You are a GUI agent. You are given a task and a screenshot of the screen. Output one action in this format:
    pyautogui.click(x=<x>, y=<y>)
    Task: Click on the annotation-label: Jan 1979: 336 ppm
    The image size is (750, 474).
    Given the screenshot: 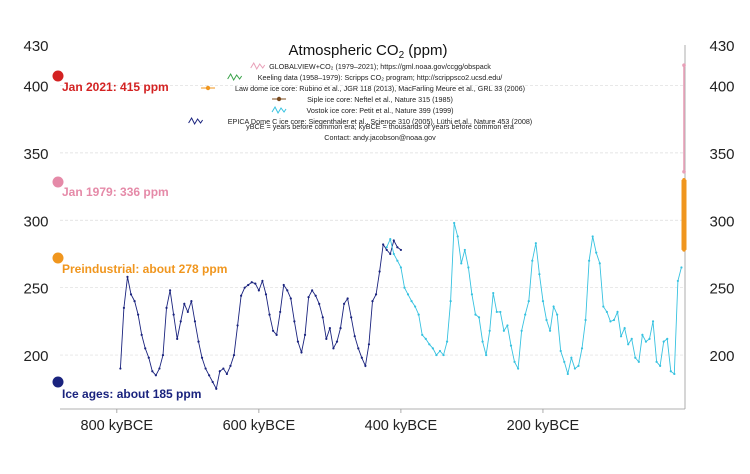 What is the action you would take?
    pyautogui.click(x=115, y=192)
    